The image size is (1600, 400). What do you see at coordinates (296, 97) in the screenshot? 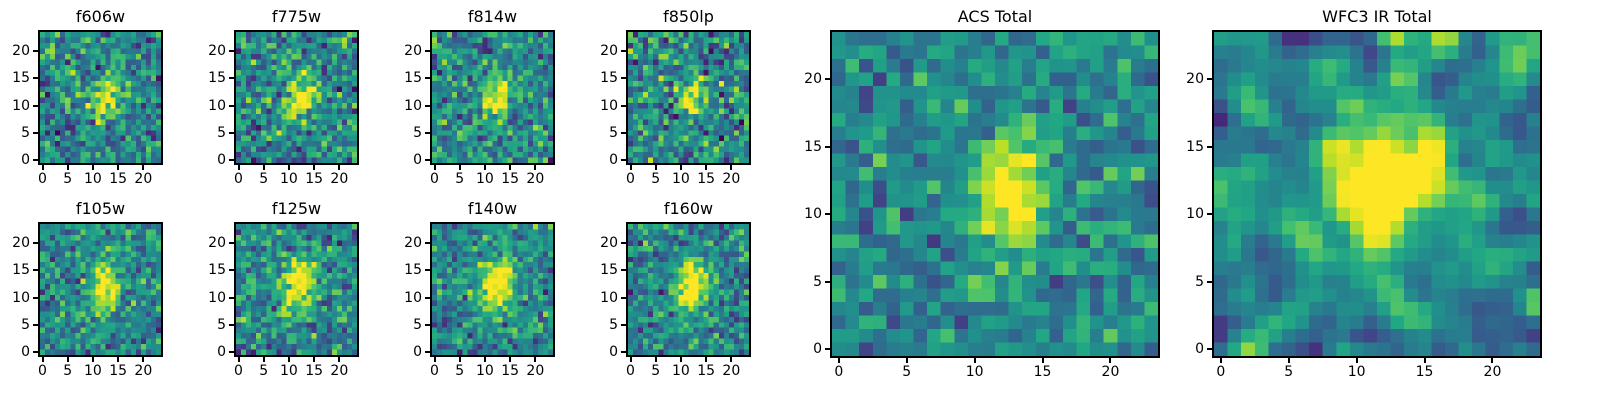
I see `heatmap-f775w` at bounding box center [296, 97].